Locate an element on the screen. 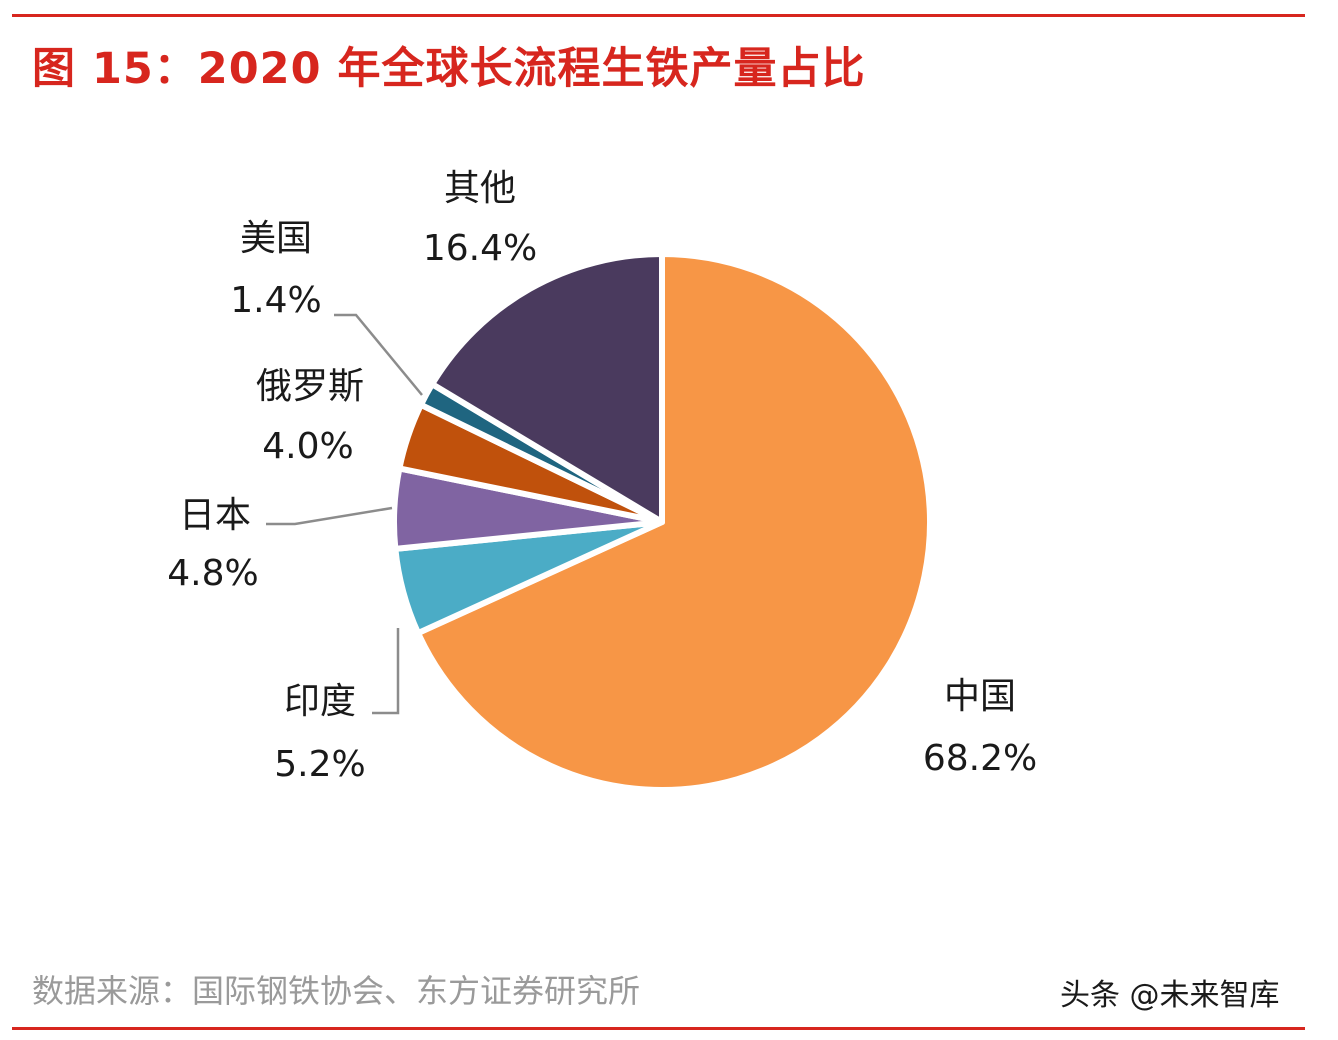 This screenshot has width=1338, height=1040. slice-name-label: 其他 is located at coordinates (480, 188).